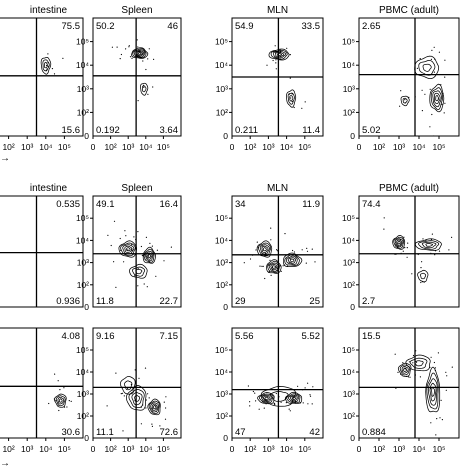 The height and width of the screenshot is (474, 474). What do you see at coordinates (240, 204) in the screenshot?
I see `quadrant-ul-value: 34` at bounding box center [240, 204].